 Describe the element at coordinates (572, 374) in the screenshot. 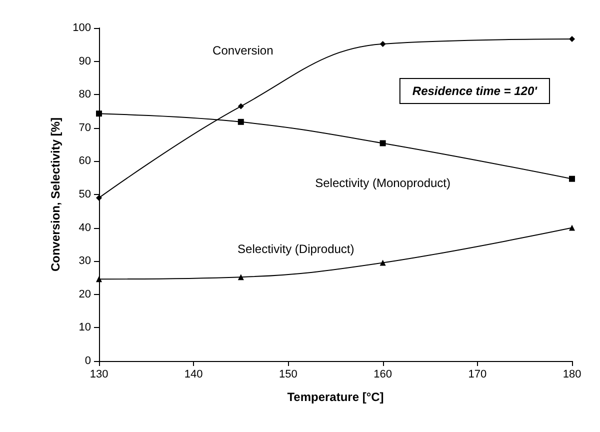

I see `x-tick-label: 180` at that location.